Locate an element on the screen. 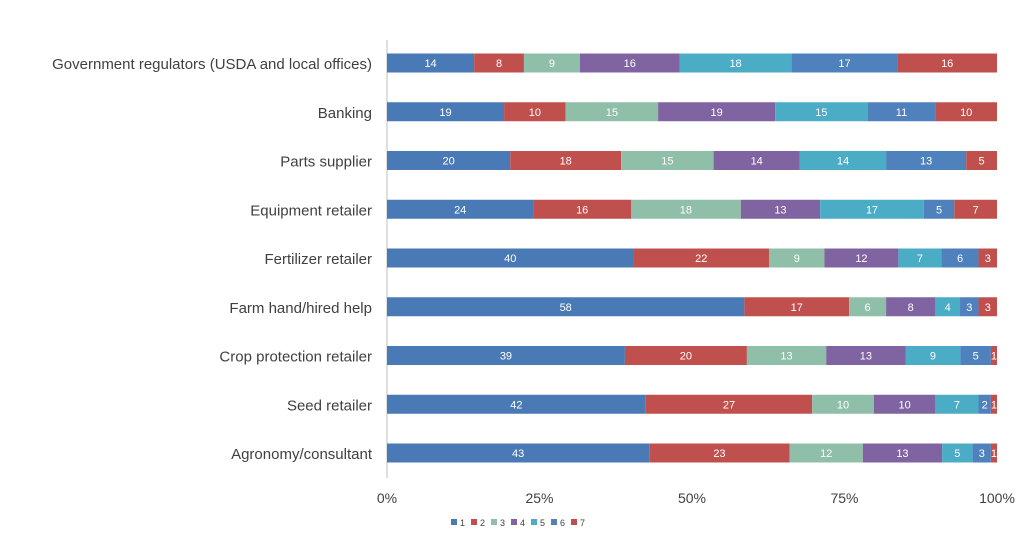 The image size is (1024, 541). data-label: 27 is located at coordinates (729, 405).